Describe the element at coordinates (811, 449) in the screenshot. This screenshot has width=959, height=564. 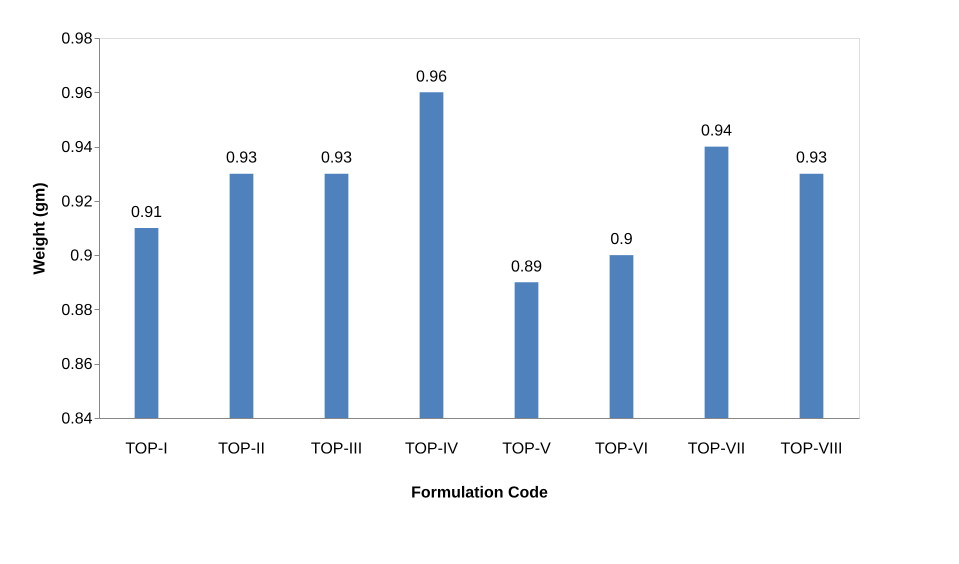
I see `x-tick-label: TOP-VIII` at that location.